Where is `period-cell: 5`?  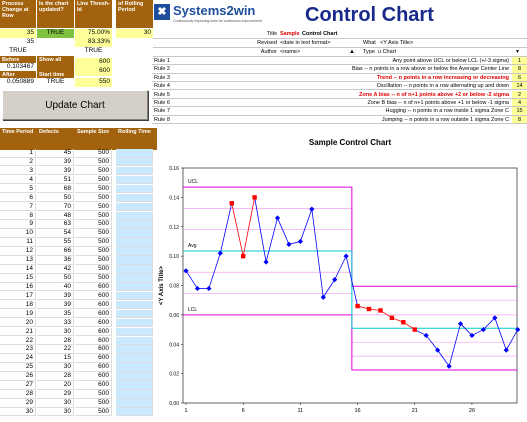
period-cell: 5 is located at coordinates (18, 189).